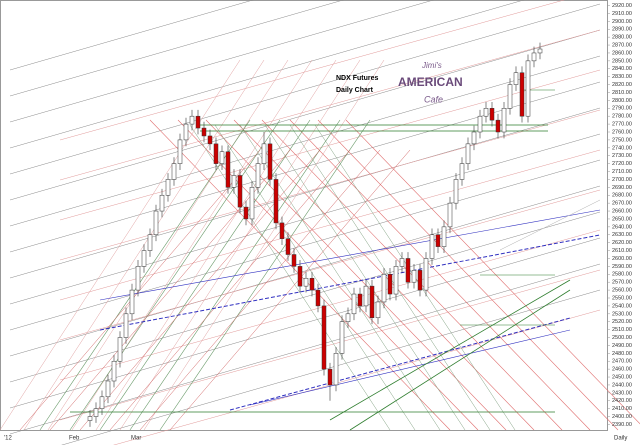 This screenshot has height=445, width=640. I want to click on y-tick-label: 2590.00, so click(622, 267).